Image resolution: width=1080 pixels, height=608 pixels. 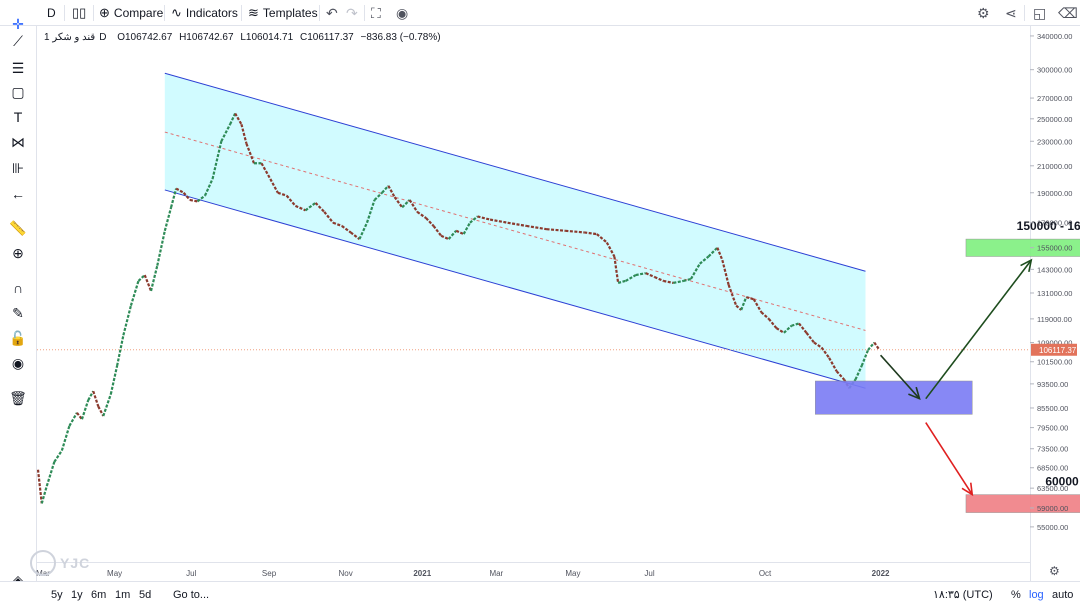 I want to click on layers-tool: ◈, so click(x=18, y=580).